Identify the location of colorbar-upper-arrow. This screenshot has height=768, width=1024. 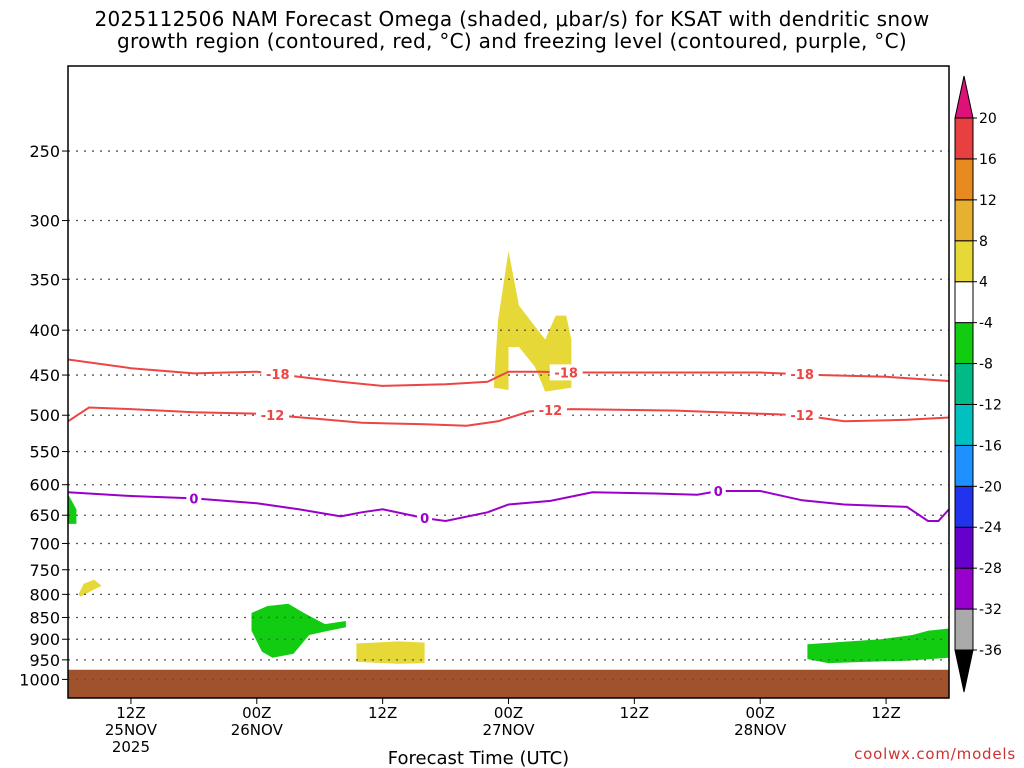
(964, 97).